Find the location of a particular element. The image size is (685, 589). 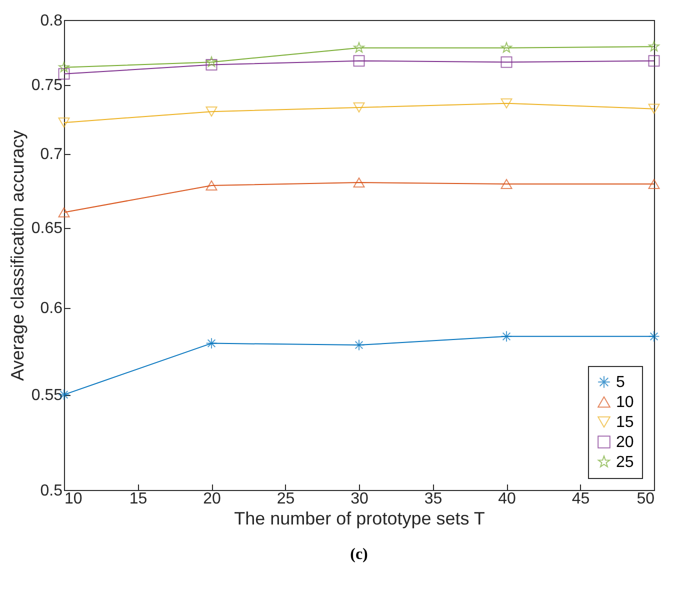

y-tick-label: 0.8 is located at coordinates (51, 21).